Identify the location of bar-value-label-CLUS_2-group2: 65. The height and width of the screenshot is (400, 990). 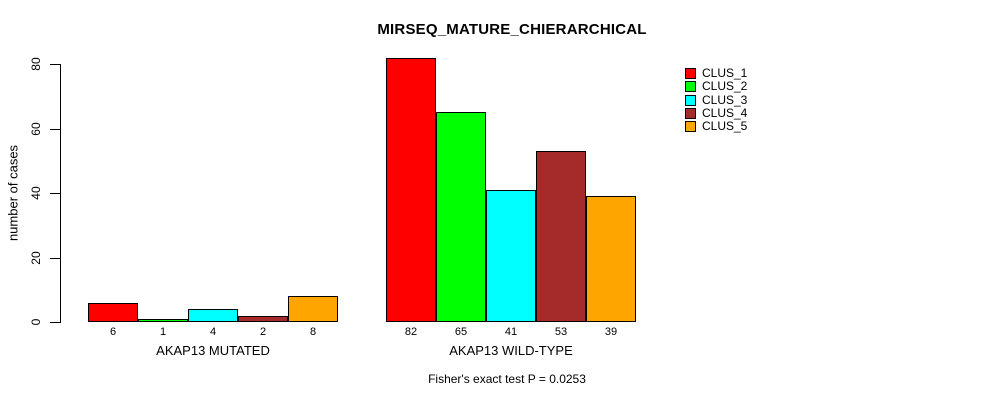
(461, 332).